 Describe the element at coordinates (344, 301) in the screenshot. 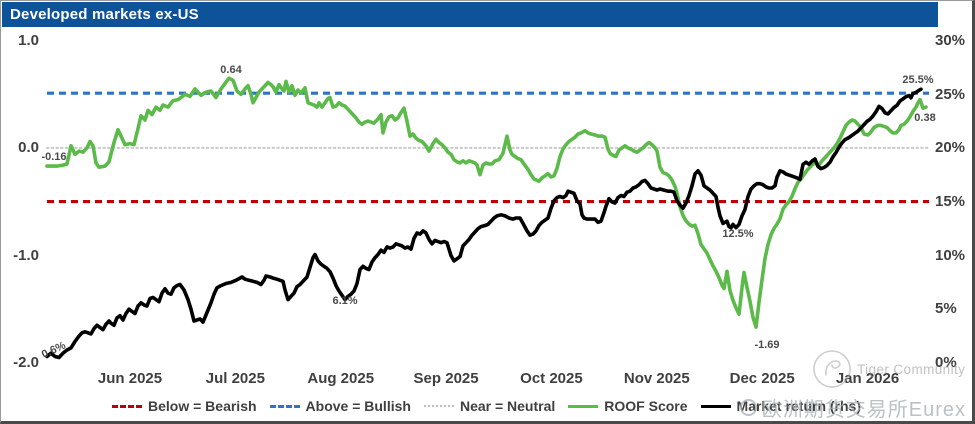

I see `data-label: 6.1%` at that location.